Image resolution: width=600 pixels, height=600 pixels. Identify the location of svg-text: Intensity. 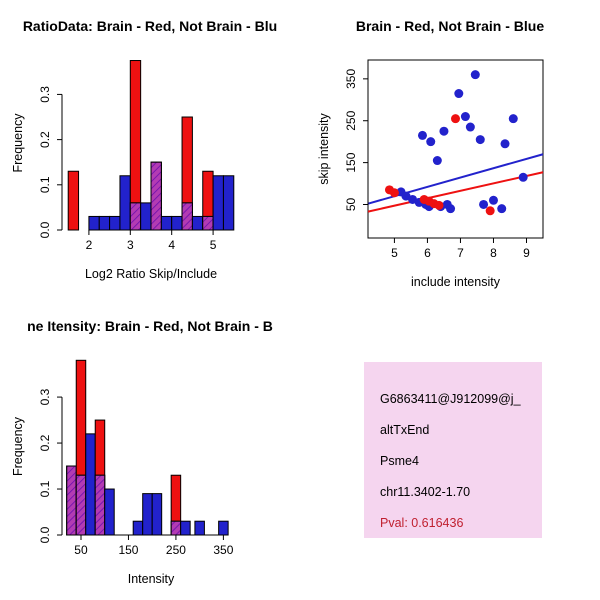
(151, 579).